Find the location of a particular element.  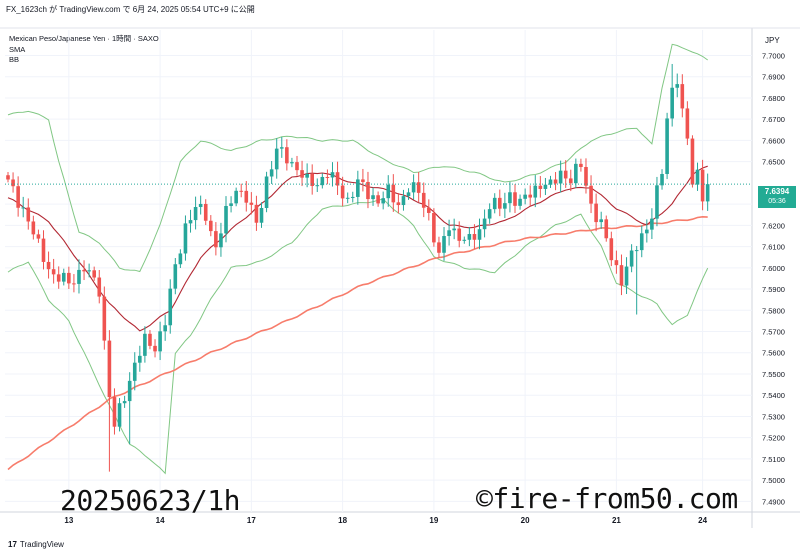

bb-indicator-label: BB is located at coordinates (14, 59).